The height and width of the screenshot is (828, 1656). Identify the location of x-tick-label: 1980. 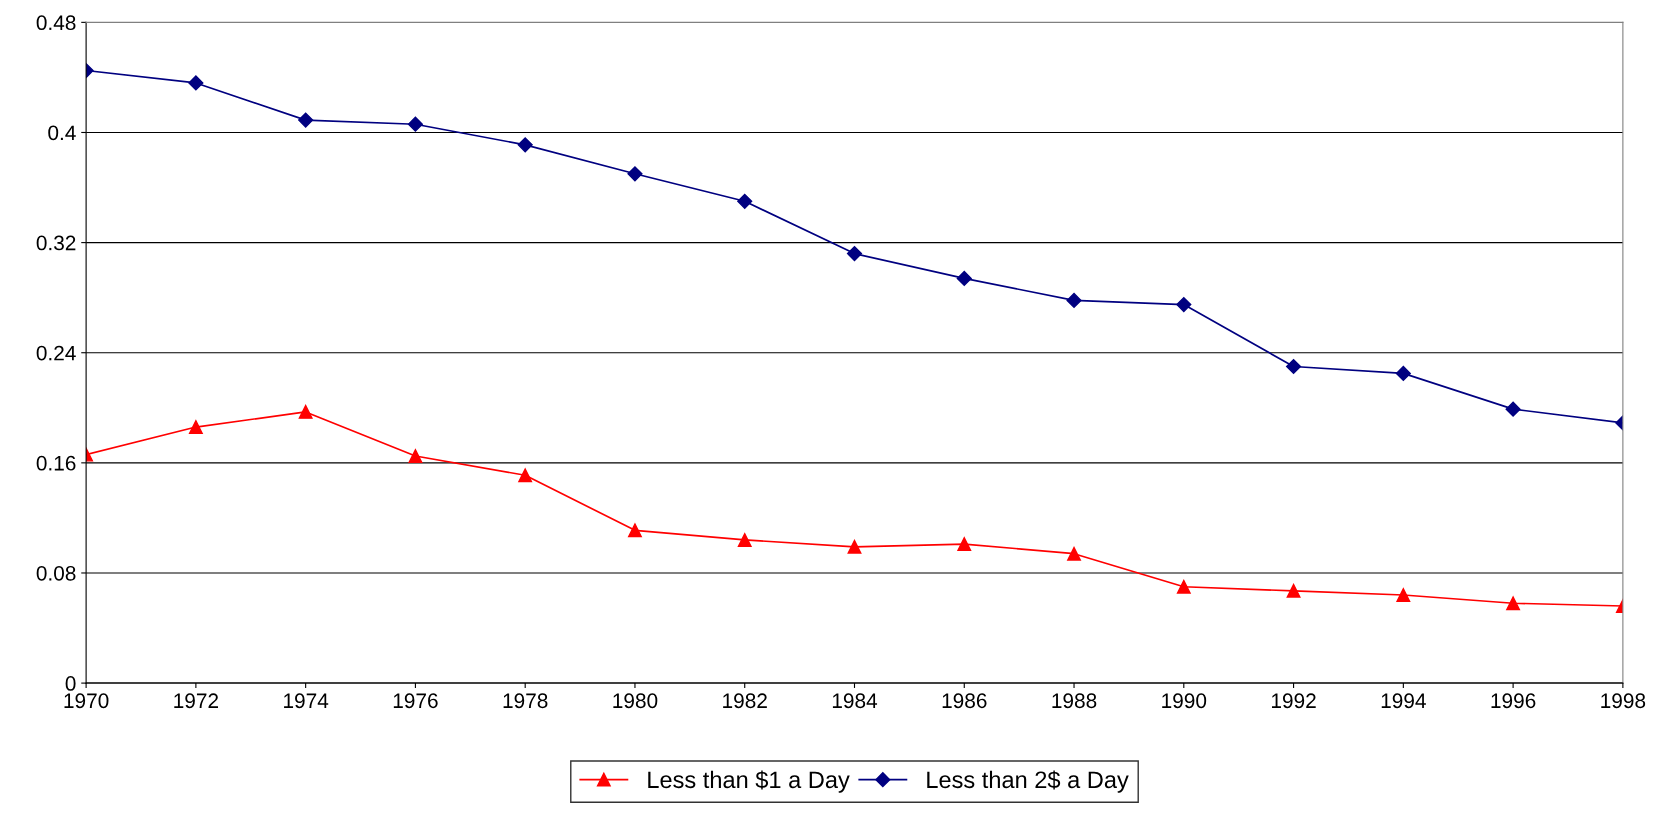
(635, 701).